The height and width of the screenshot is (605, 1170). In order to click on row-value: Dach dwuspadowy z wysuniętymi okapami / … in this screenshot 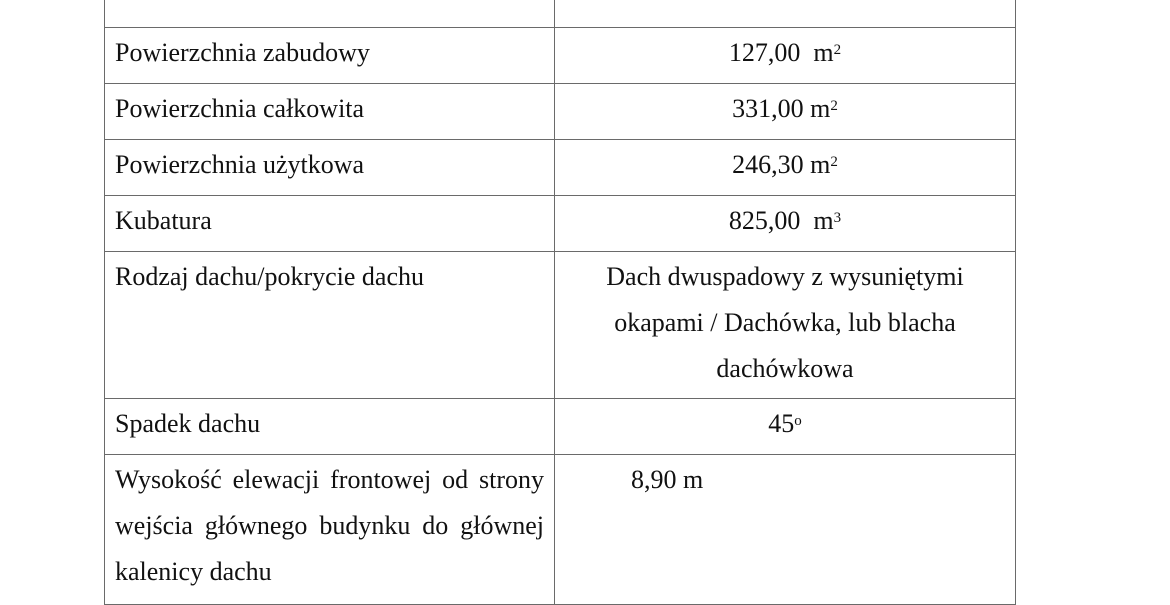, I will do `click(785, 325)`.